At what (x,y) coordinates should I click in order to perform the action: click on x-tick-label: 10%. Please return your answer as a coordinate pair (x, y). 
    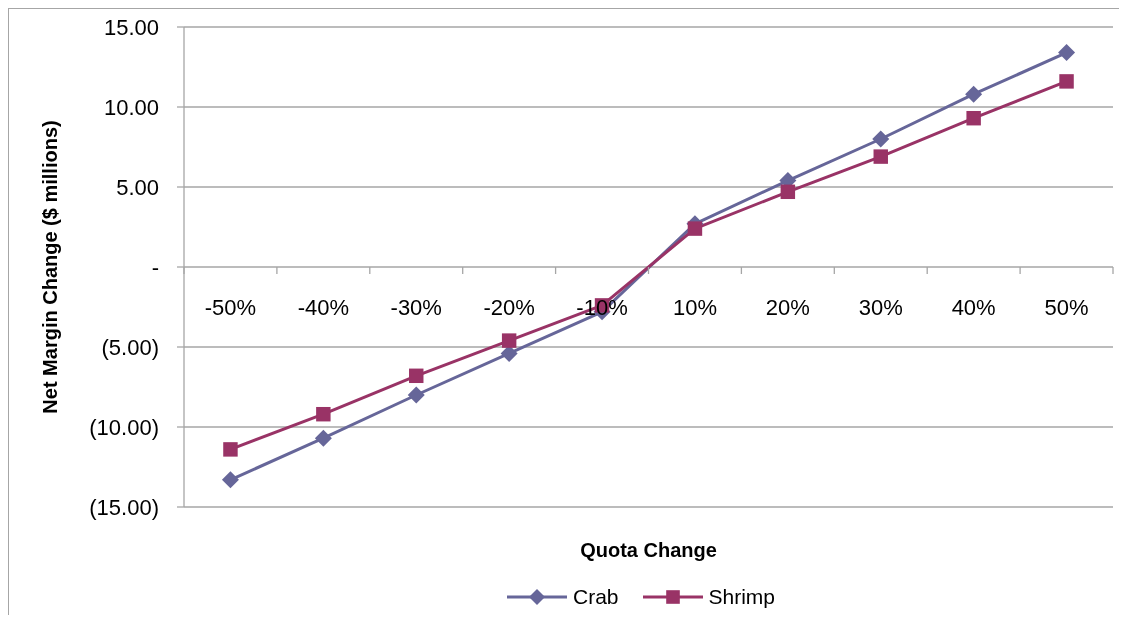
    Looking at the image, I should click on (694, 307).